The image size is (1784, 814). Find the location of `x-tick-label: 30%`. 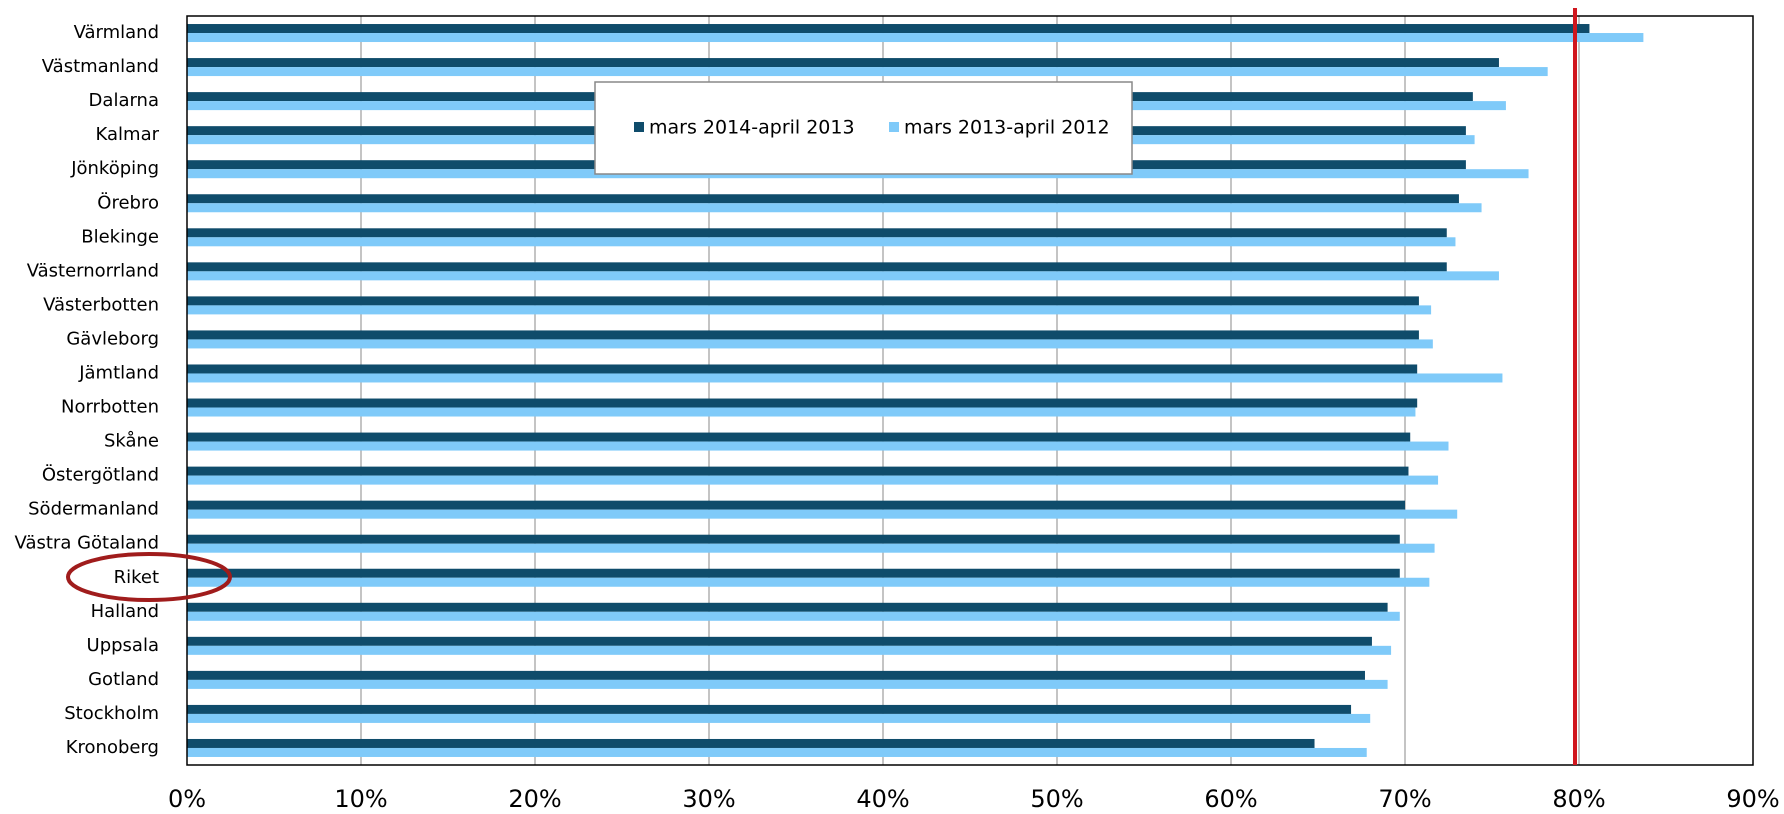

x-tick-label: 30% is located at coordinates (708, 799).